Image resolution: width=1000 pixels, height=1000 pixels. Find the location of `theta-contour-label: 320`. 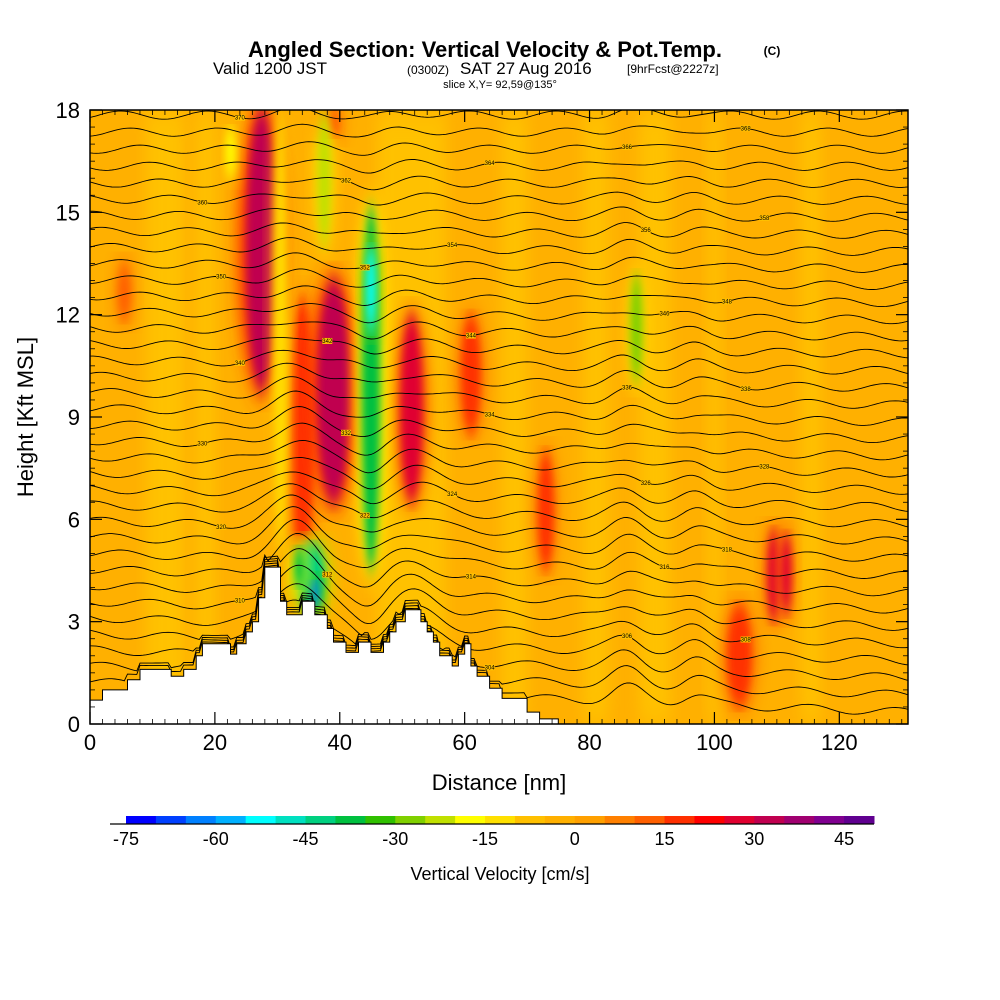

theta-contour-label: 320 is located at coordinates (221, 528).